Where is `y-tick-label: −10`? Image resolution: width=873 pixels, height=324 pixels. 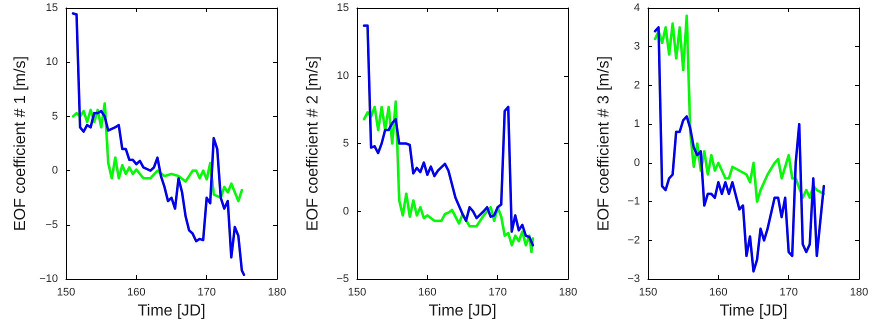 y-tick-label: −10 is located at coordinates (48, 279).